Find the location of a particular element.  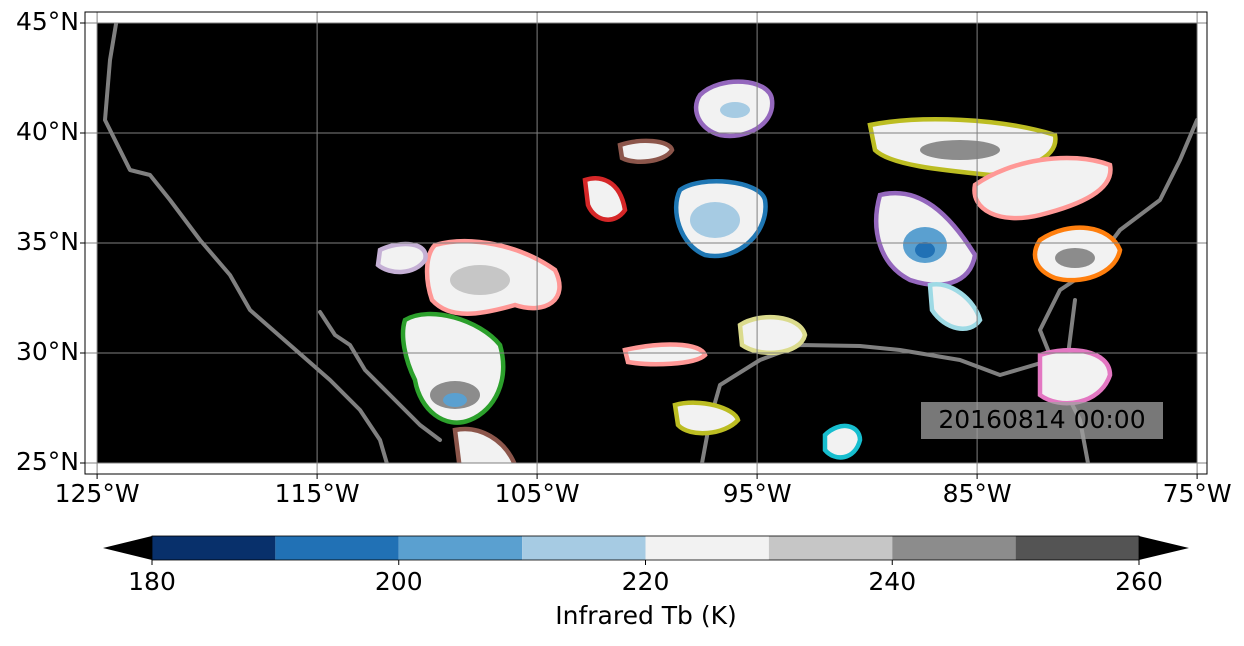

x-tick-label: 95°W is located at coordinates (757, 493).